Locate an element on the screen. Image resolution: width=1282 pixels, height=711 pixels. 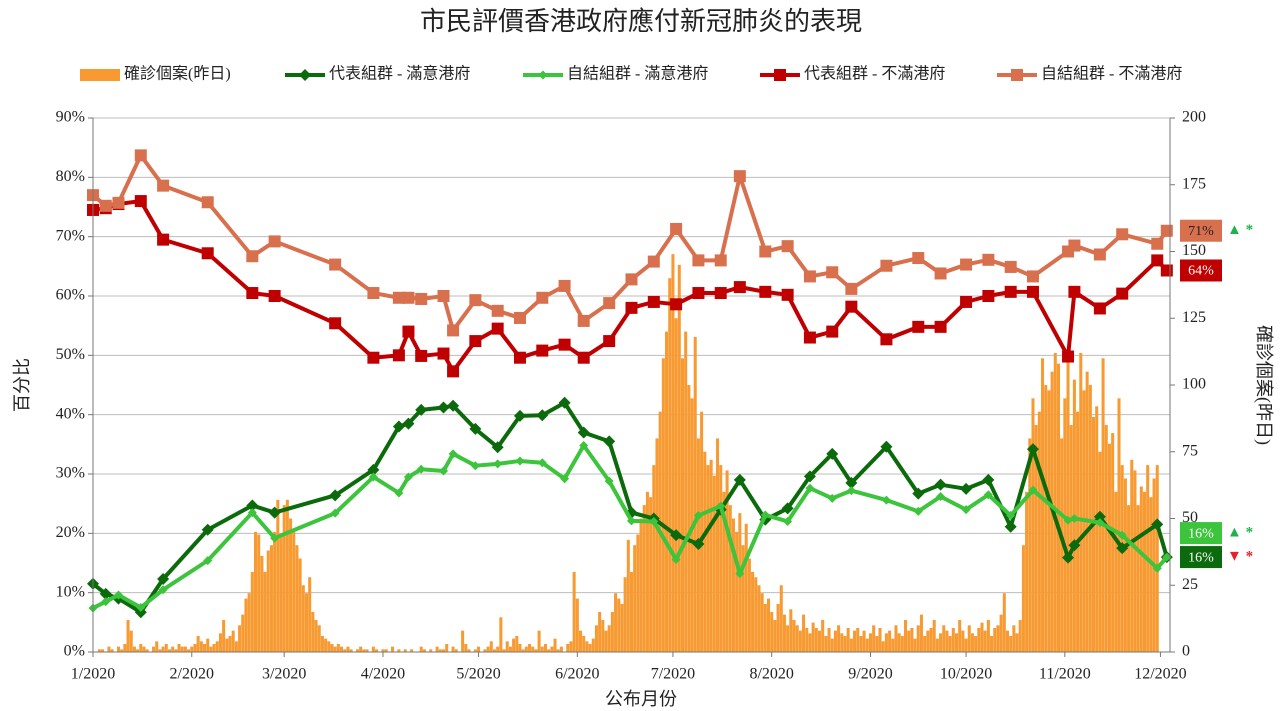
legend-label: 自結組群 - 不滿港府 is located at coordinates (1111, 74).